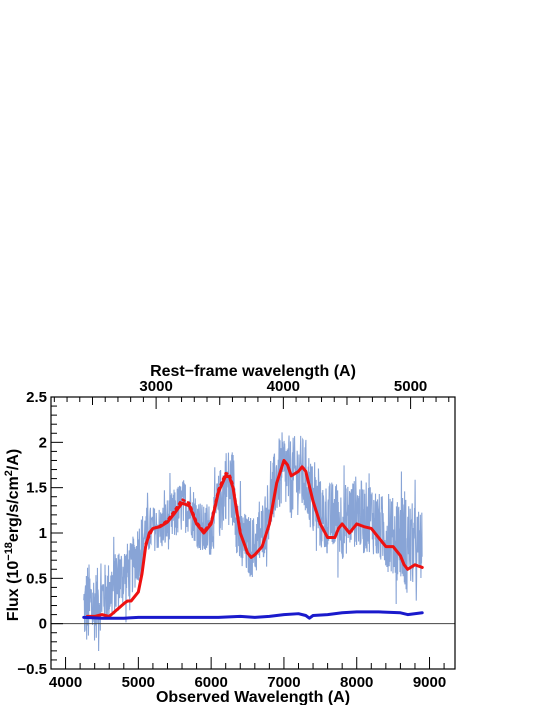 The height and width of the screenshot is (705, 545). What do you see at coordinates (65, 682) in the screenshot?
I see `x-tick-label: 4000` at bounding box center [65, 682].